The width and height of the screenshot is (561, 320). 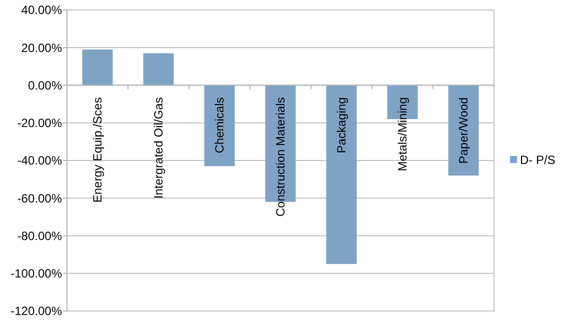 I want to click on x-tick-label: Chemicals, so click(x=219, y=125).